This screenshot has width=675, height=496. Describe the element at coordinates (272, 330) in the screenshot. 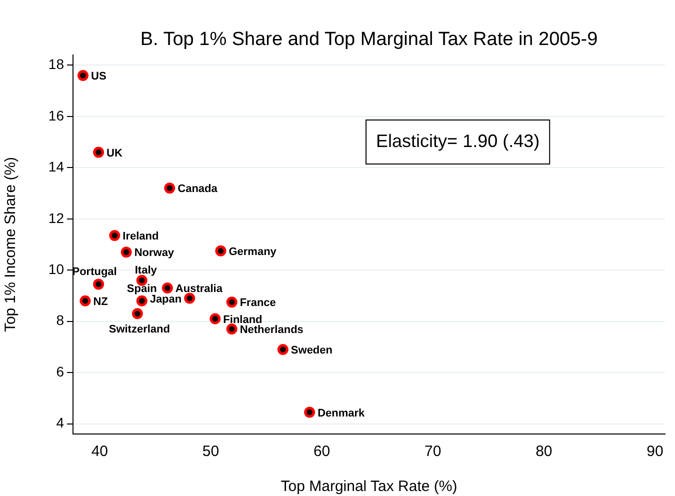

I see `annotation: Netherlands` at that location.